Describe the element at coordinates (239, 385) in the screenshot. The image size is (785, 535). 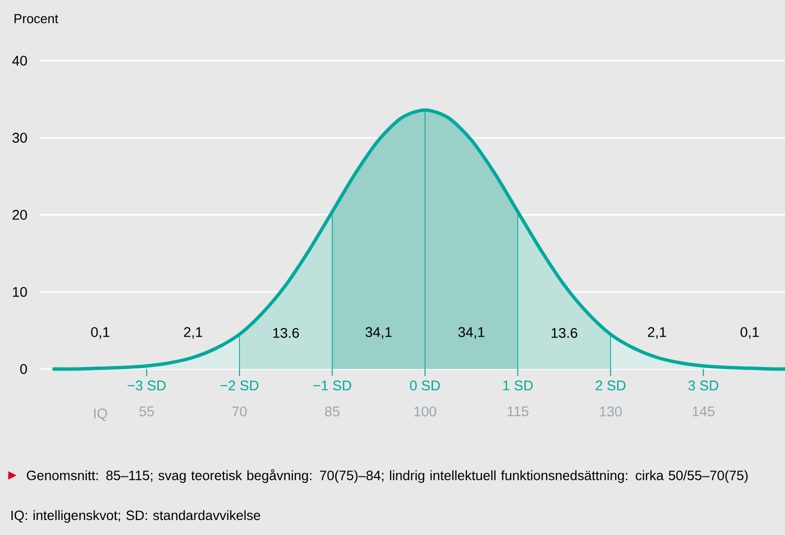
I see `x-tick-label: −2 SD` at that location.